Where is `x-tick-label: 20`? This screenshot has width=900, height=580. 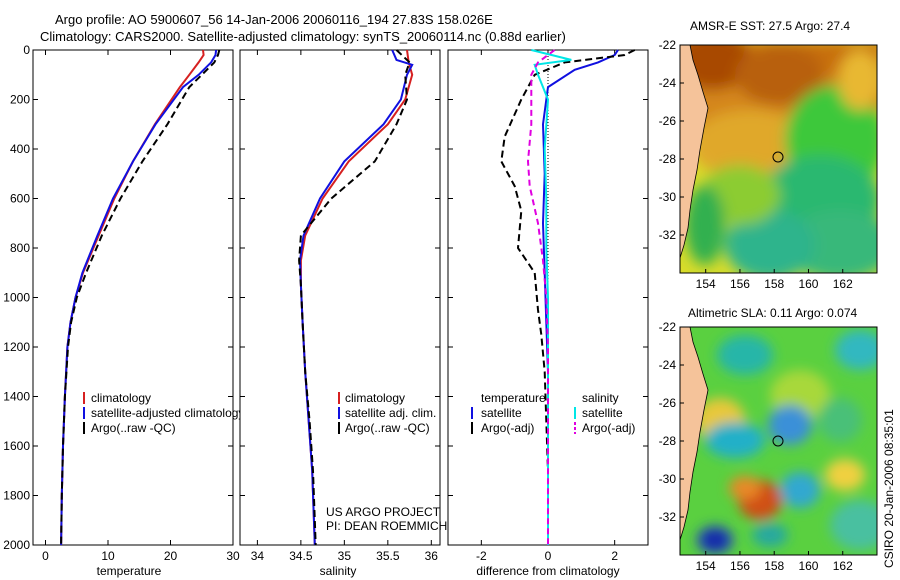 x-tick-label: 20 is located at coordinates (171, 556).